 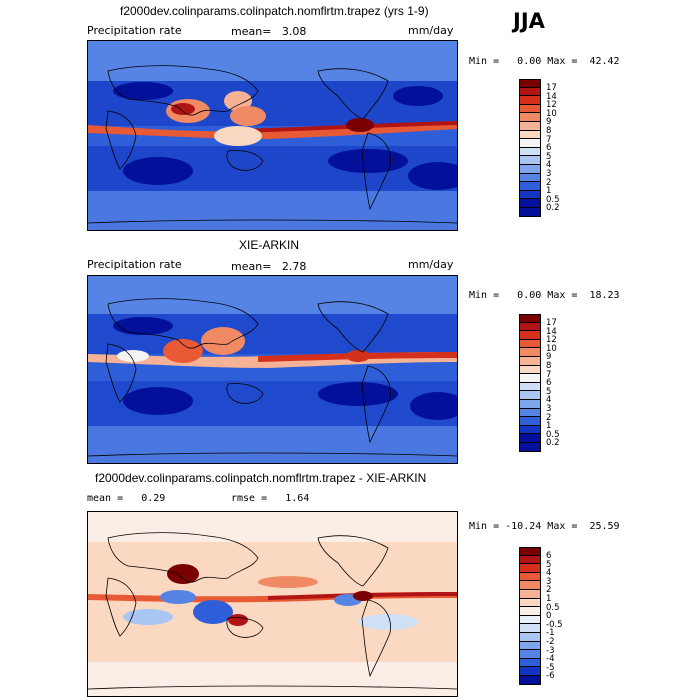 I want to click on panel2-title: XIE-ARKIN, so click(x=269, y=245).